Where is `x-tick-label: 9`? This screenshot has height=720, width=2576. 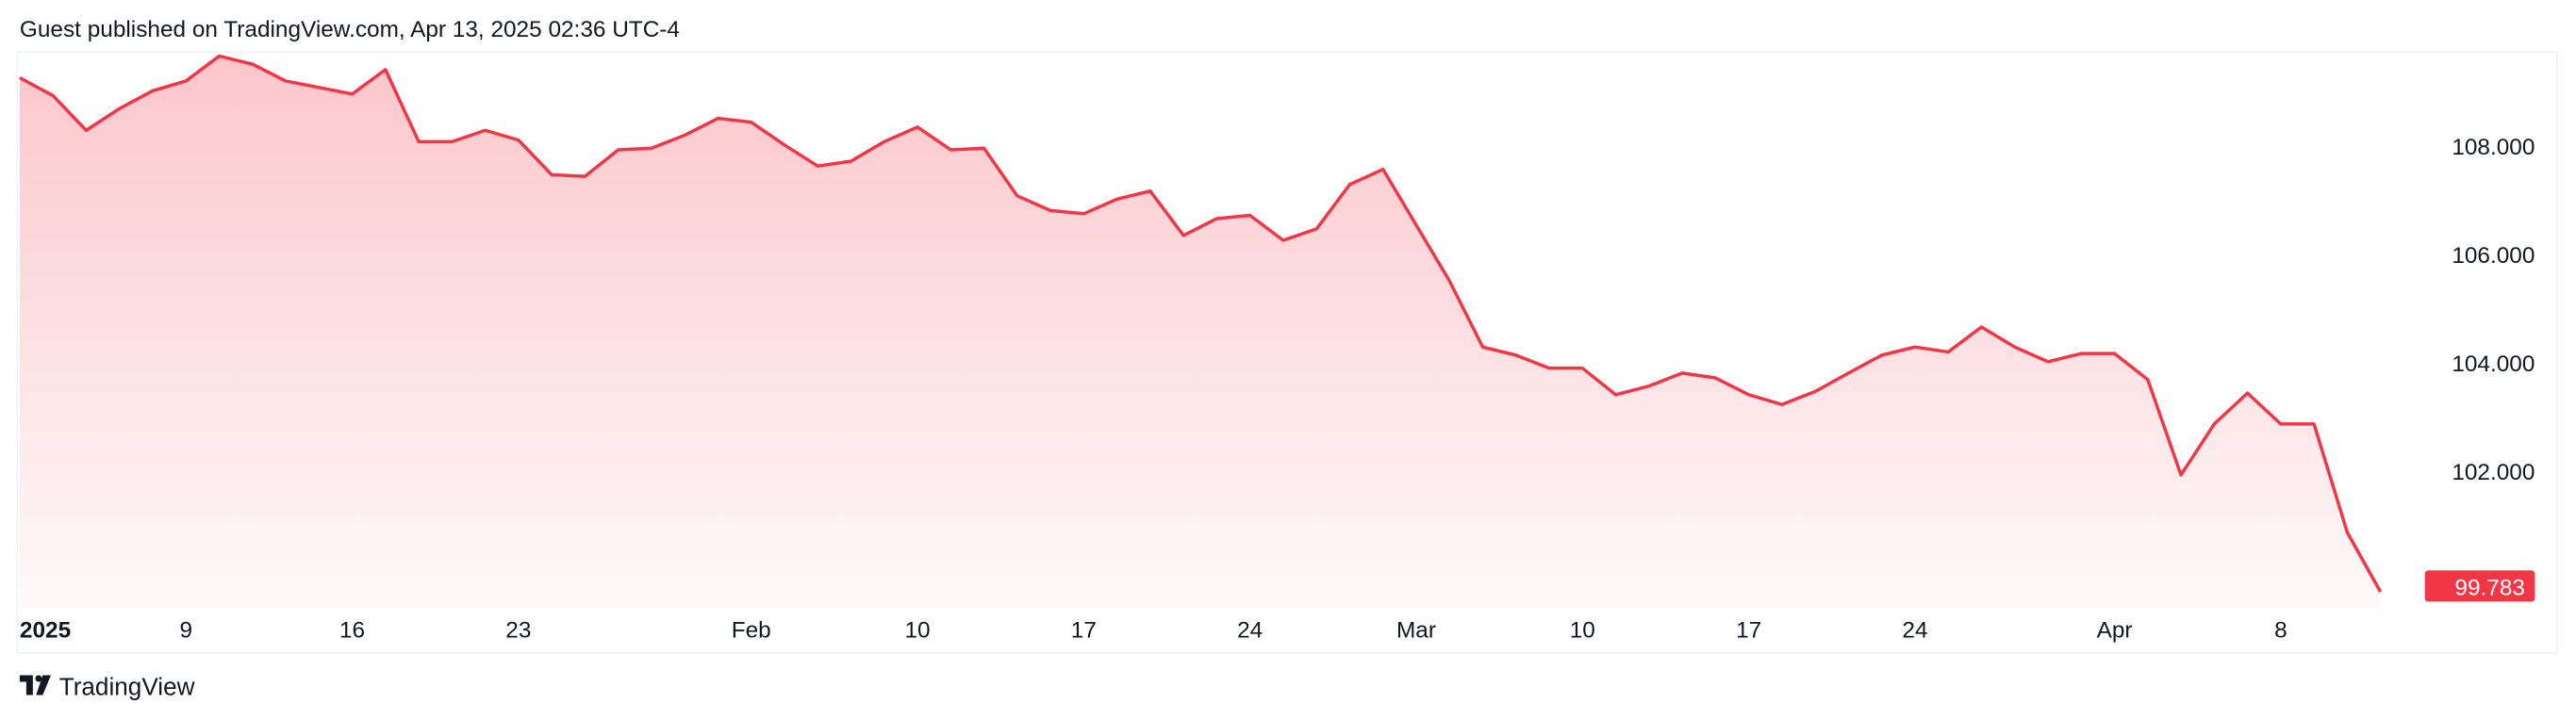 x-tick-label: 9 is located at coordinates (185, 630).